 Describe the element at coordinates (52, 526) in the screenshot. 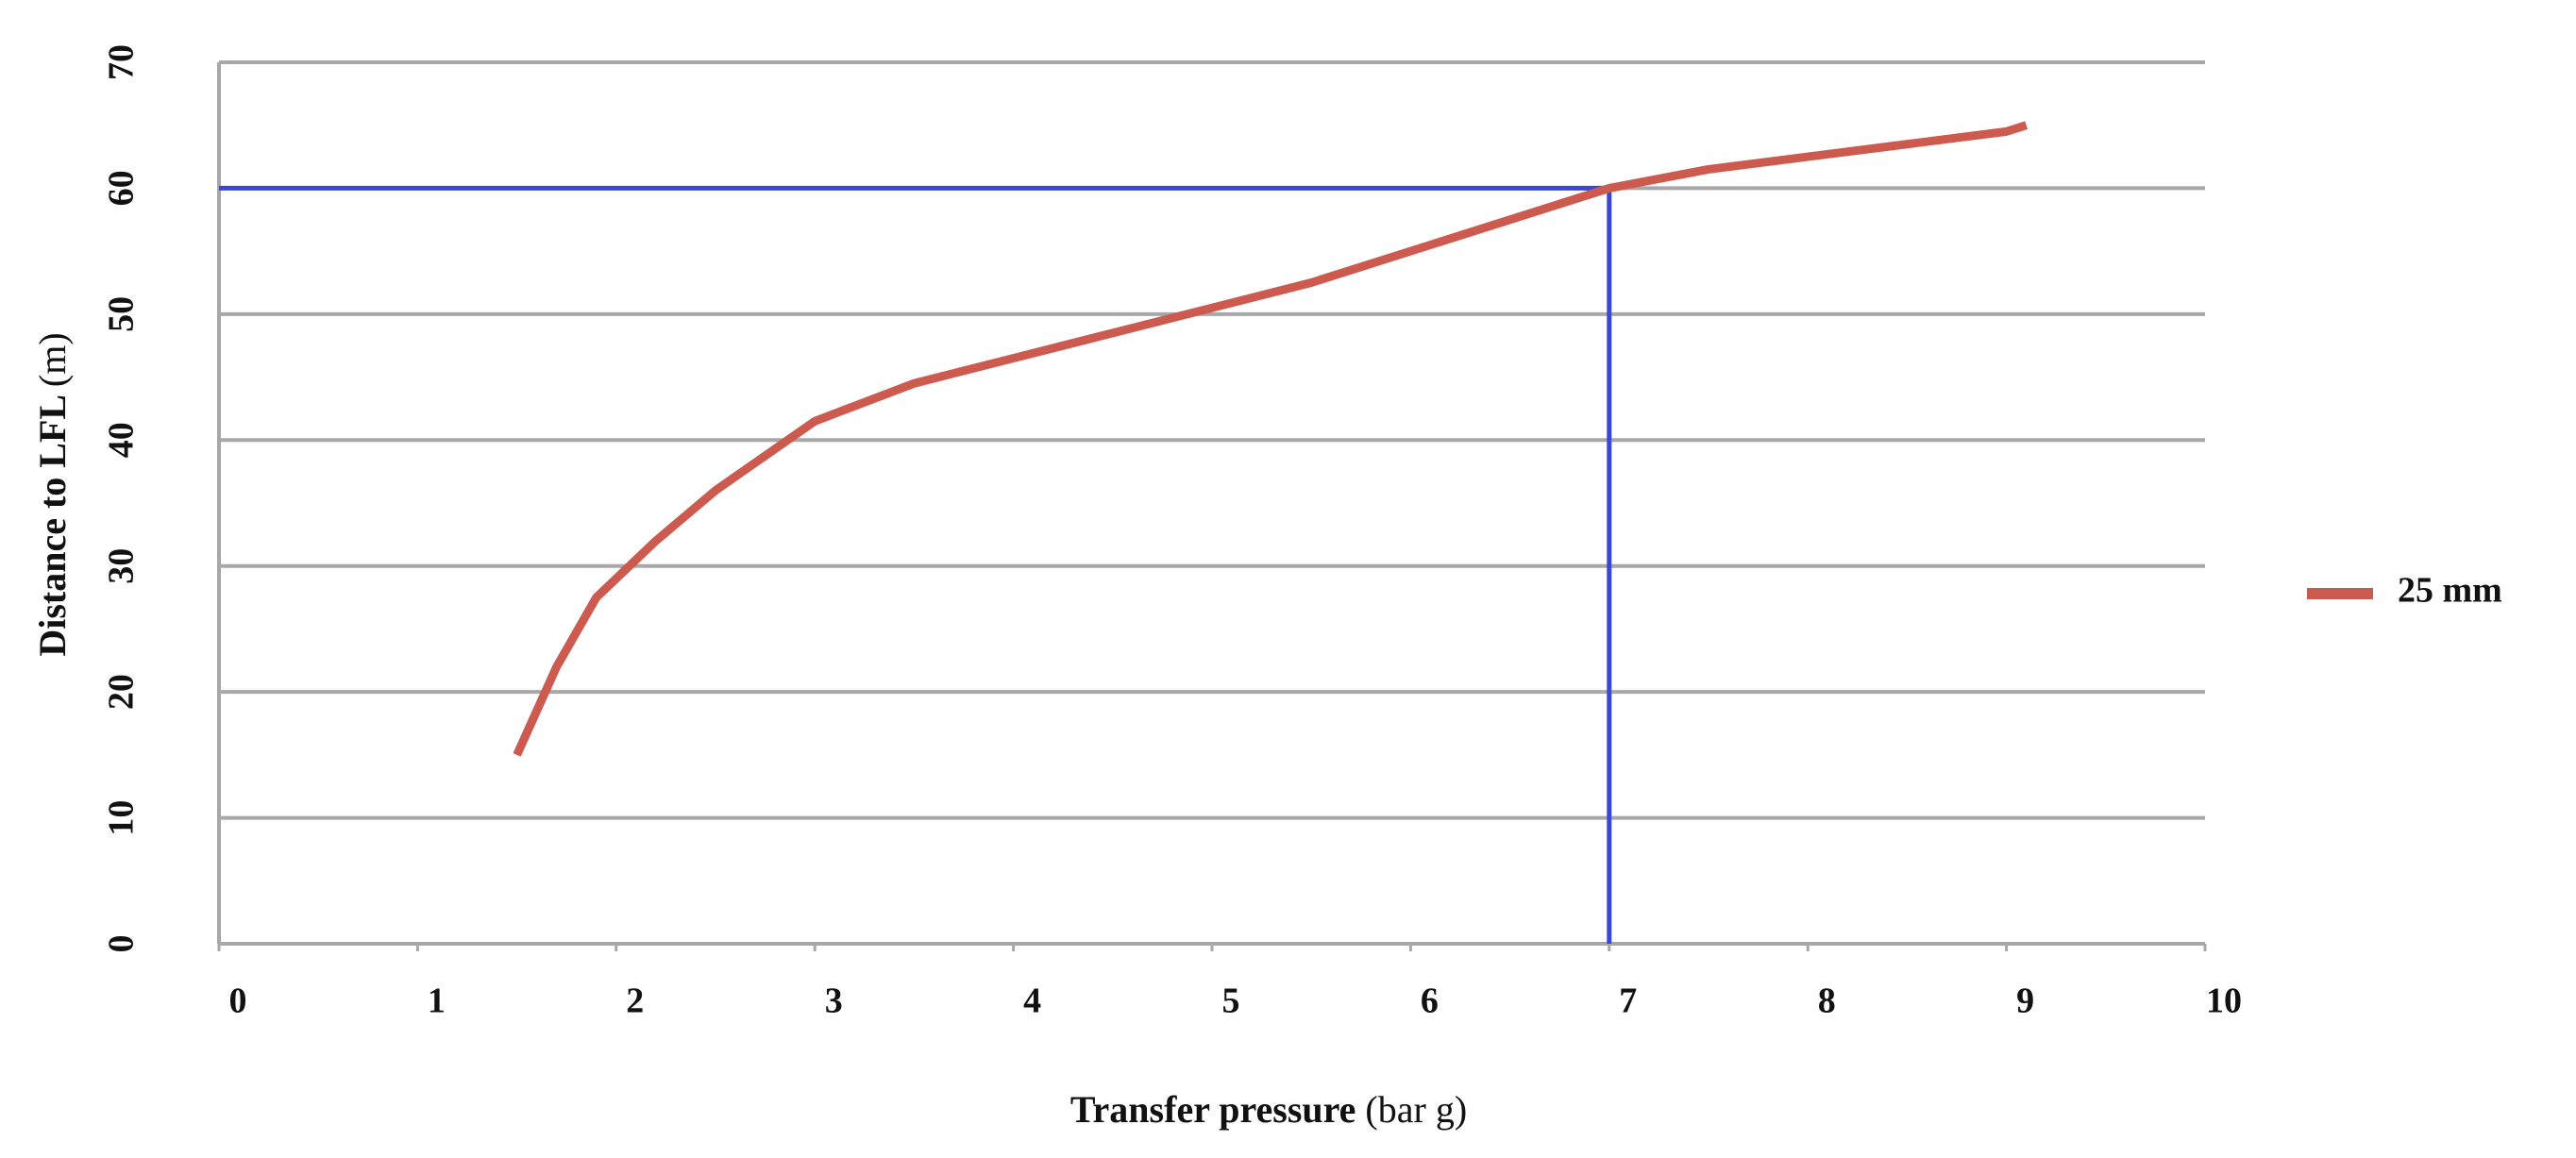

I see `y-label-text: Distance to LFL` at that location.